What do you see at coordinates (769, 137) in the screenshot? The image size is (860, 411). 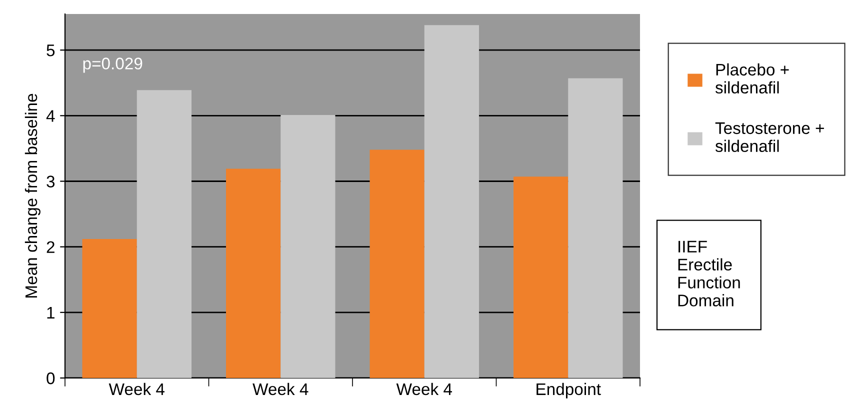 I see `legend-label: Testosterone + sildenafil` at bounding box center [769, 137].